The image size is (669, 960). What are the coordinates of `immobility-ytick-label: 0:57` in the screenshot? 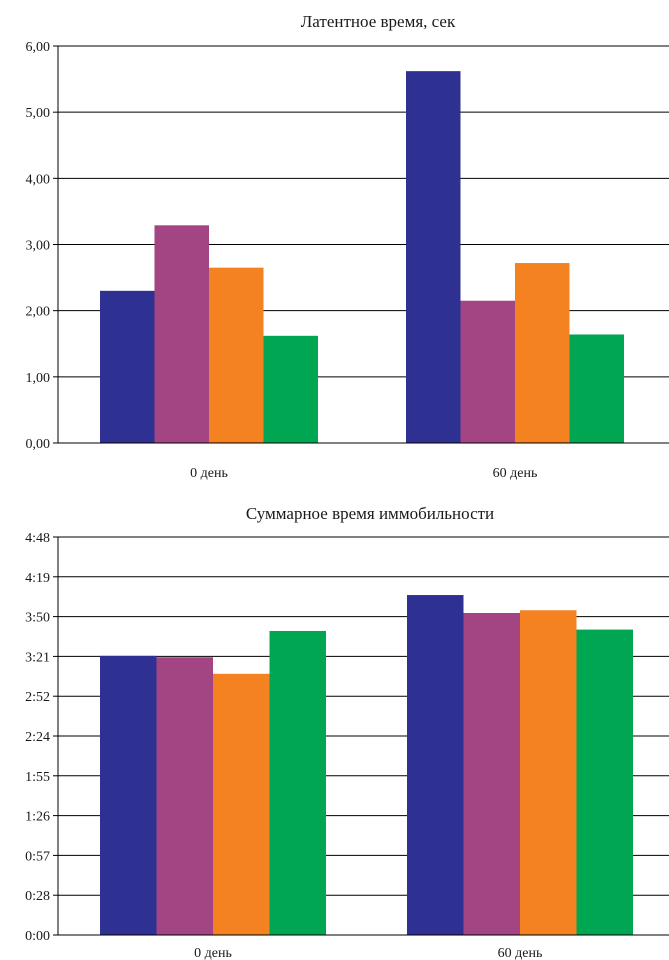 It's located at (37, 856).